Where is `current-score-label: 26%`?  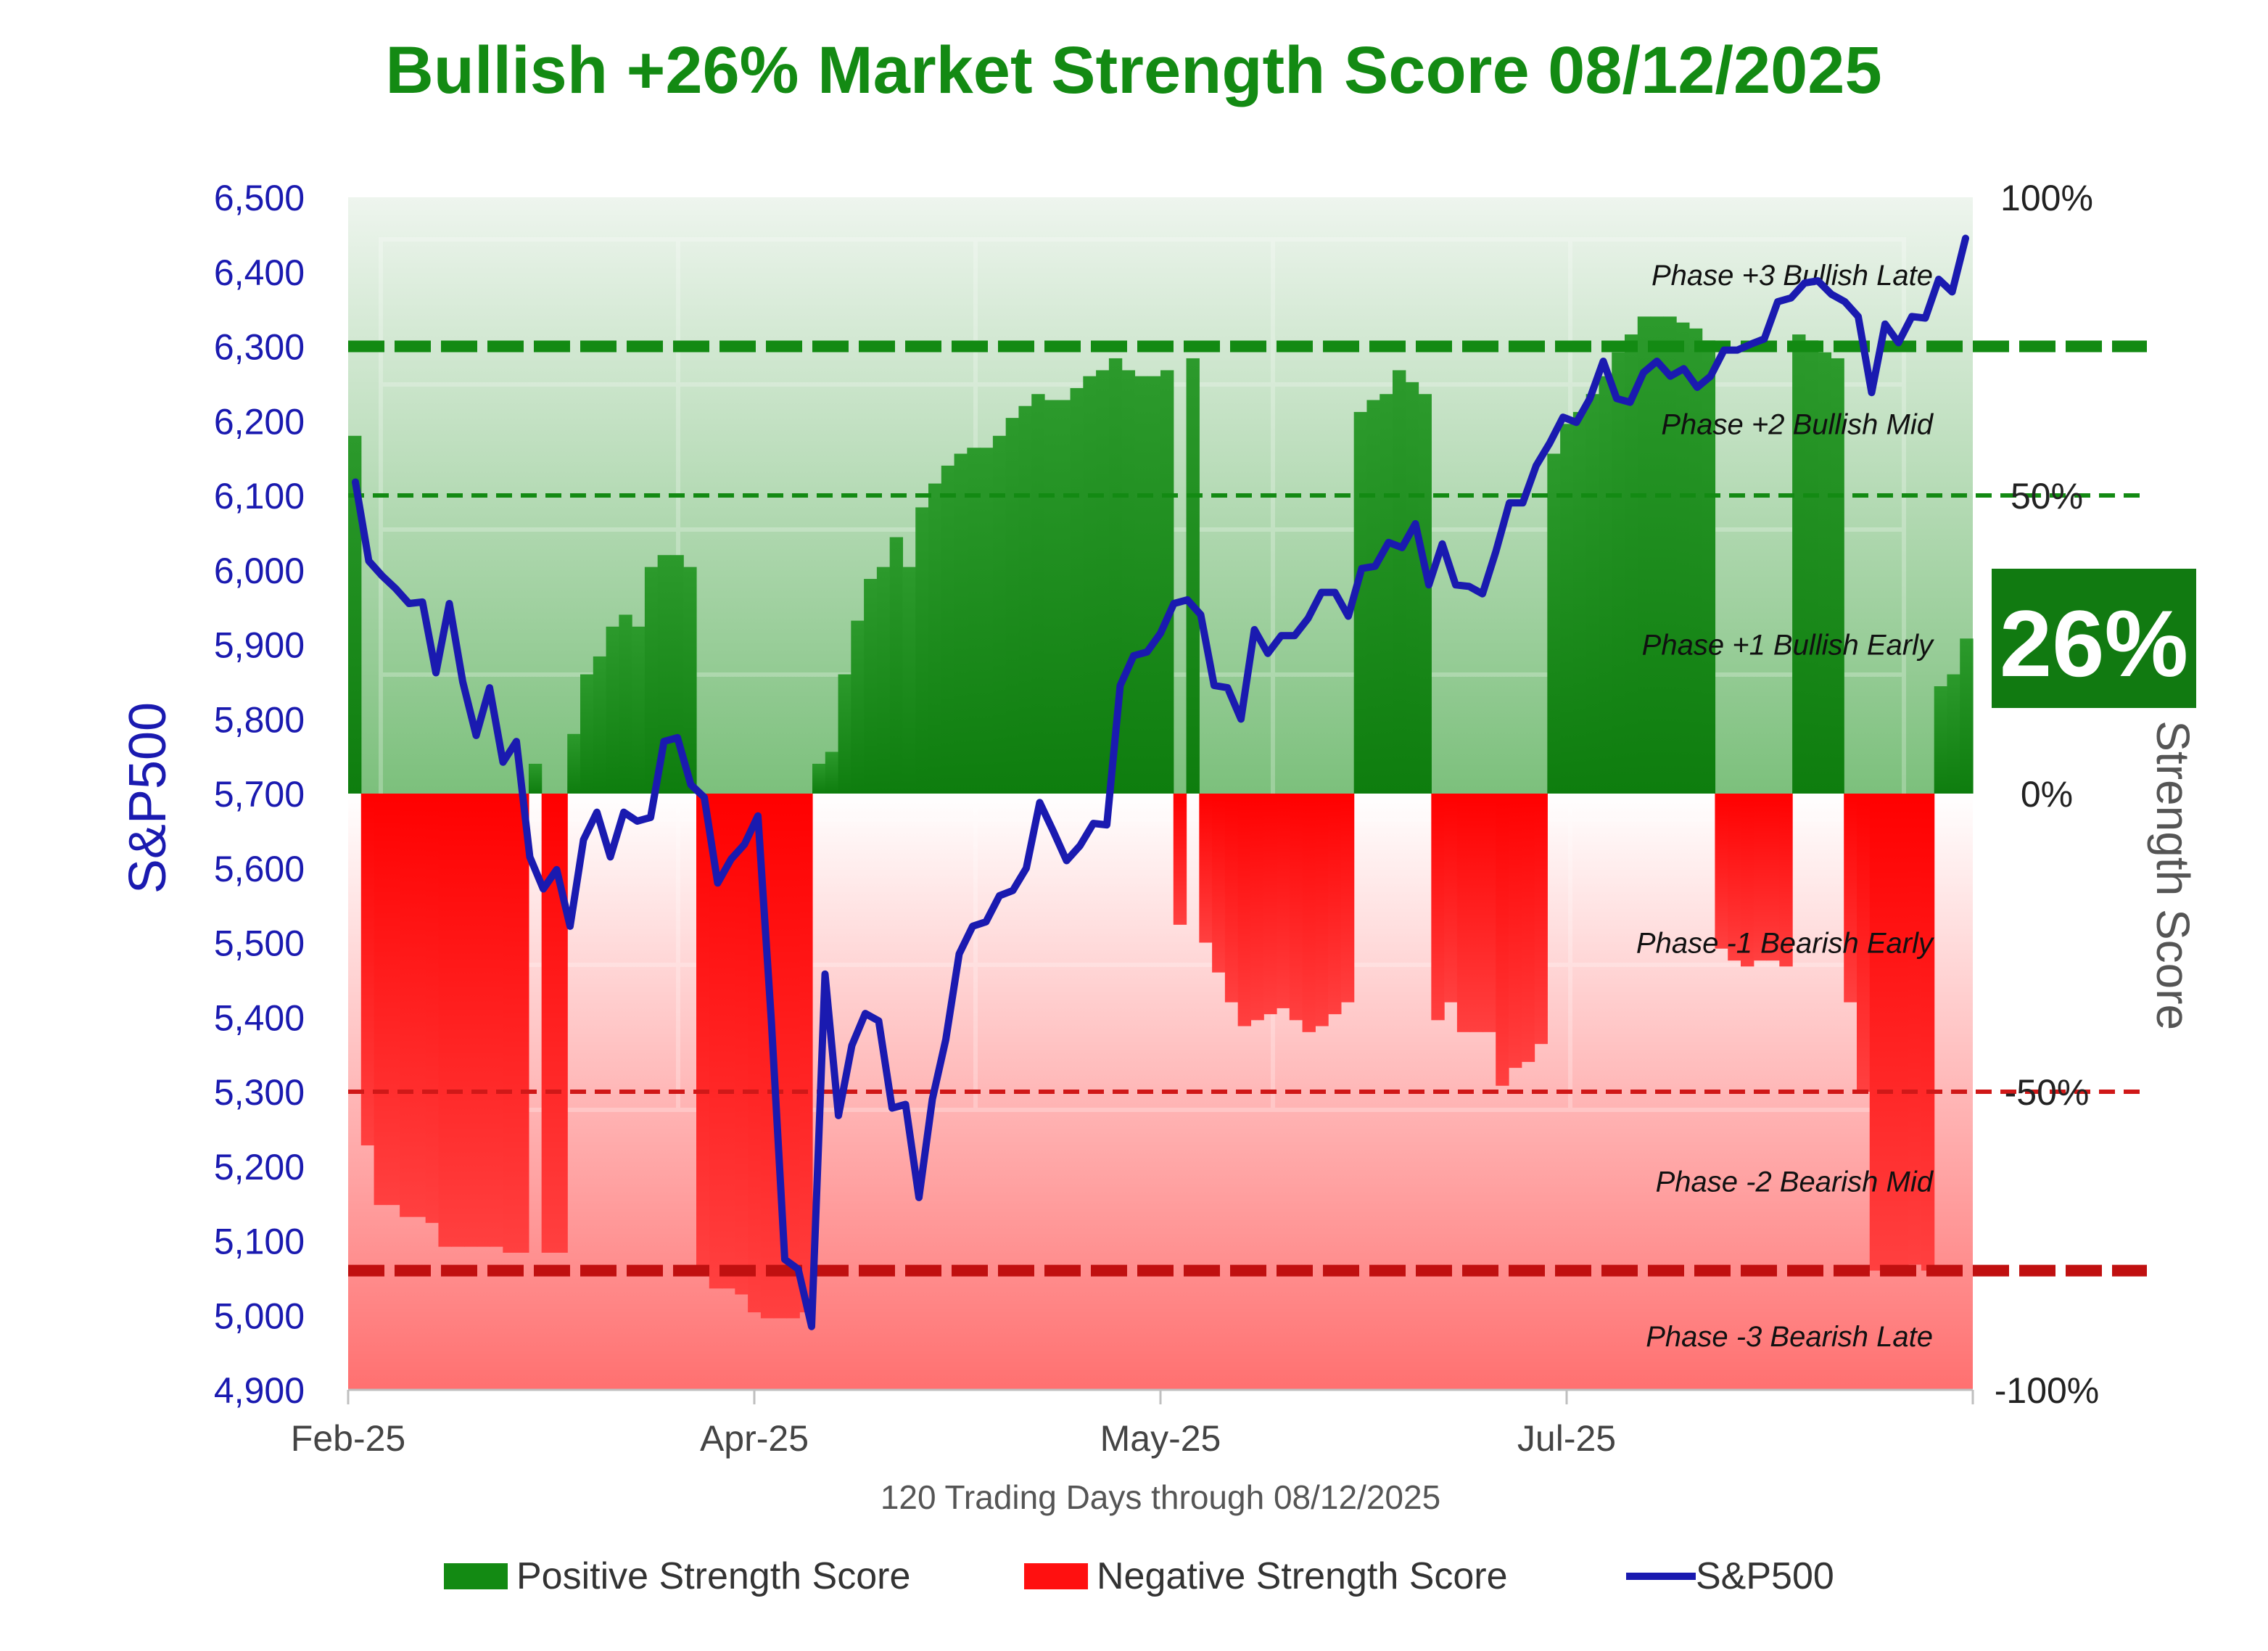 current-score-label: 26% is located at coordinates (2094, 643).